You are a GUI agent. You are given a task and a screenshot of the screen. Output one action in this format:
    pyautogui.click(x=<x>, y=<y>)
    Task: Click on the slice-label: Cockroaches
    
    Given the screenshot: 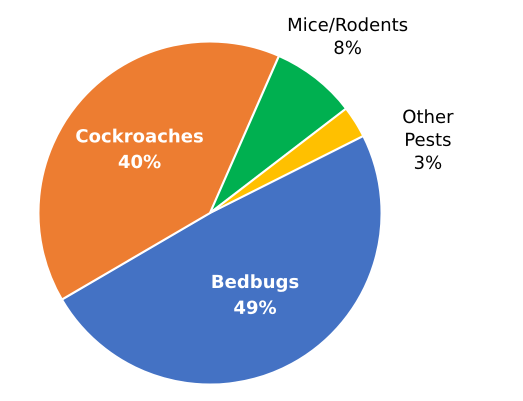 What is the action you would take?
    pyautogui.click(x=139, y=135)
    